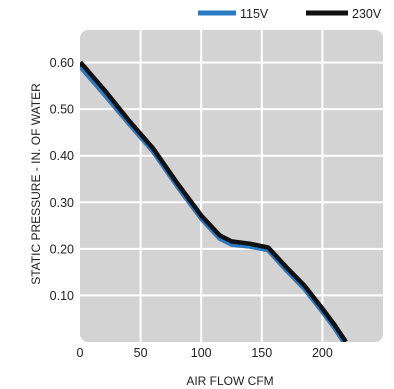 Image resolution: width=394 pixels, height=389 pixels. Describe the element at coordinates (36, 184) in the screenshot. I see `y-axis-label: STATIC PRESSURE - IN. OF WATER` at that location.